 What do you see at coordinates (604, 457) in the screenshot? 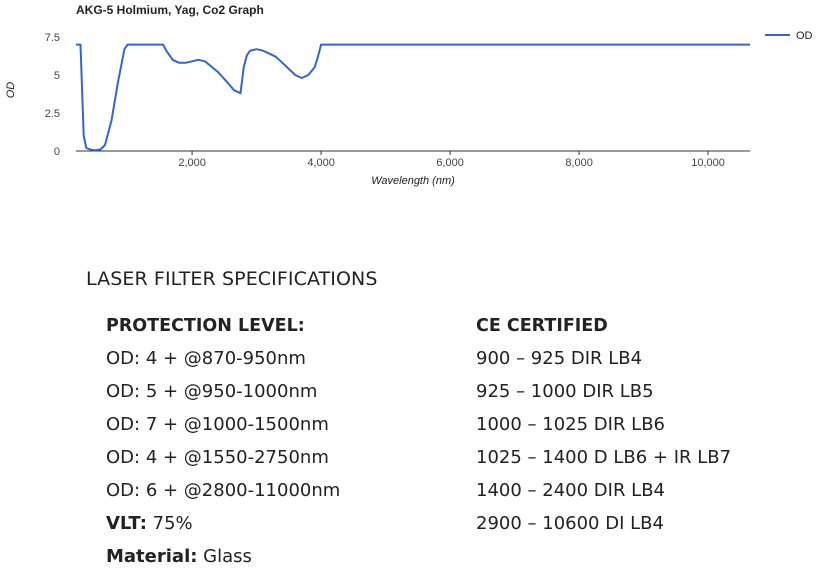
I see `ce-row: 1025 – 1400 D LB6 + IR LB7` at bounding box center [604, 457].